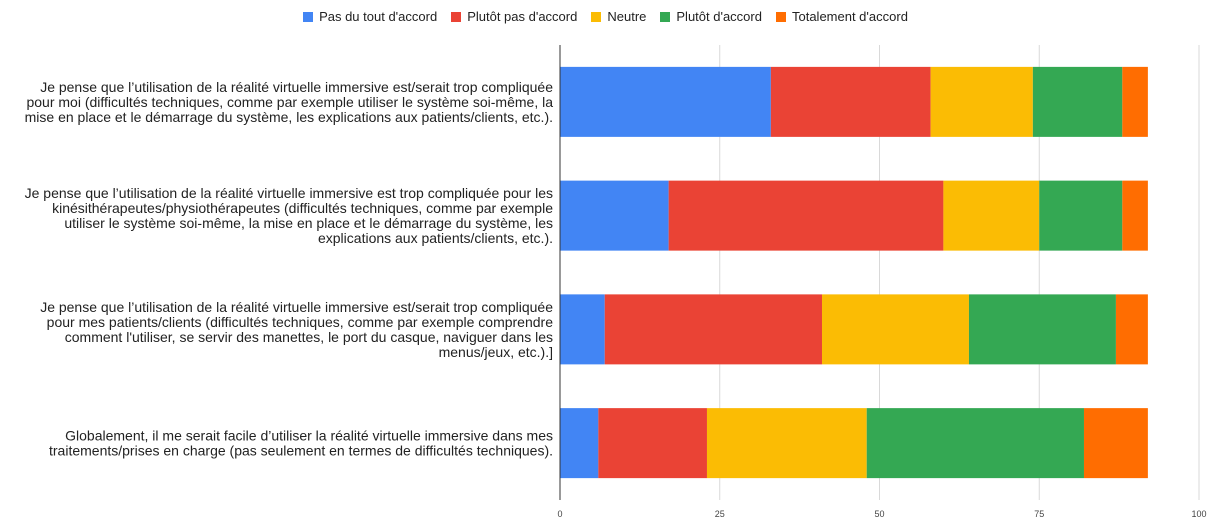 This screenshot has height=522, width=1211. I want to click on legend-item: Neutre, so click(618, 16).